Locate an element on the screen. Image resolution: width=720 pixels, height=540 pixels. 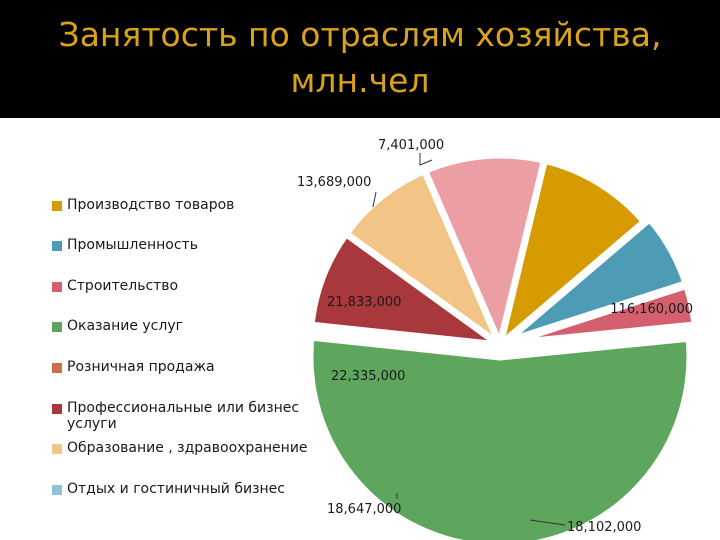
data-label: 21,833,000 is located at coordinates (364, 302).